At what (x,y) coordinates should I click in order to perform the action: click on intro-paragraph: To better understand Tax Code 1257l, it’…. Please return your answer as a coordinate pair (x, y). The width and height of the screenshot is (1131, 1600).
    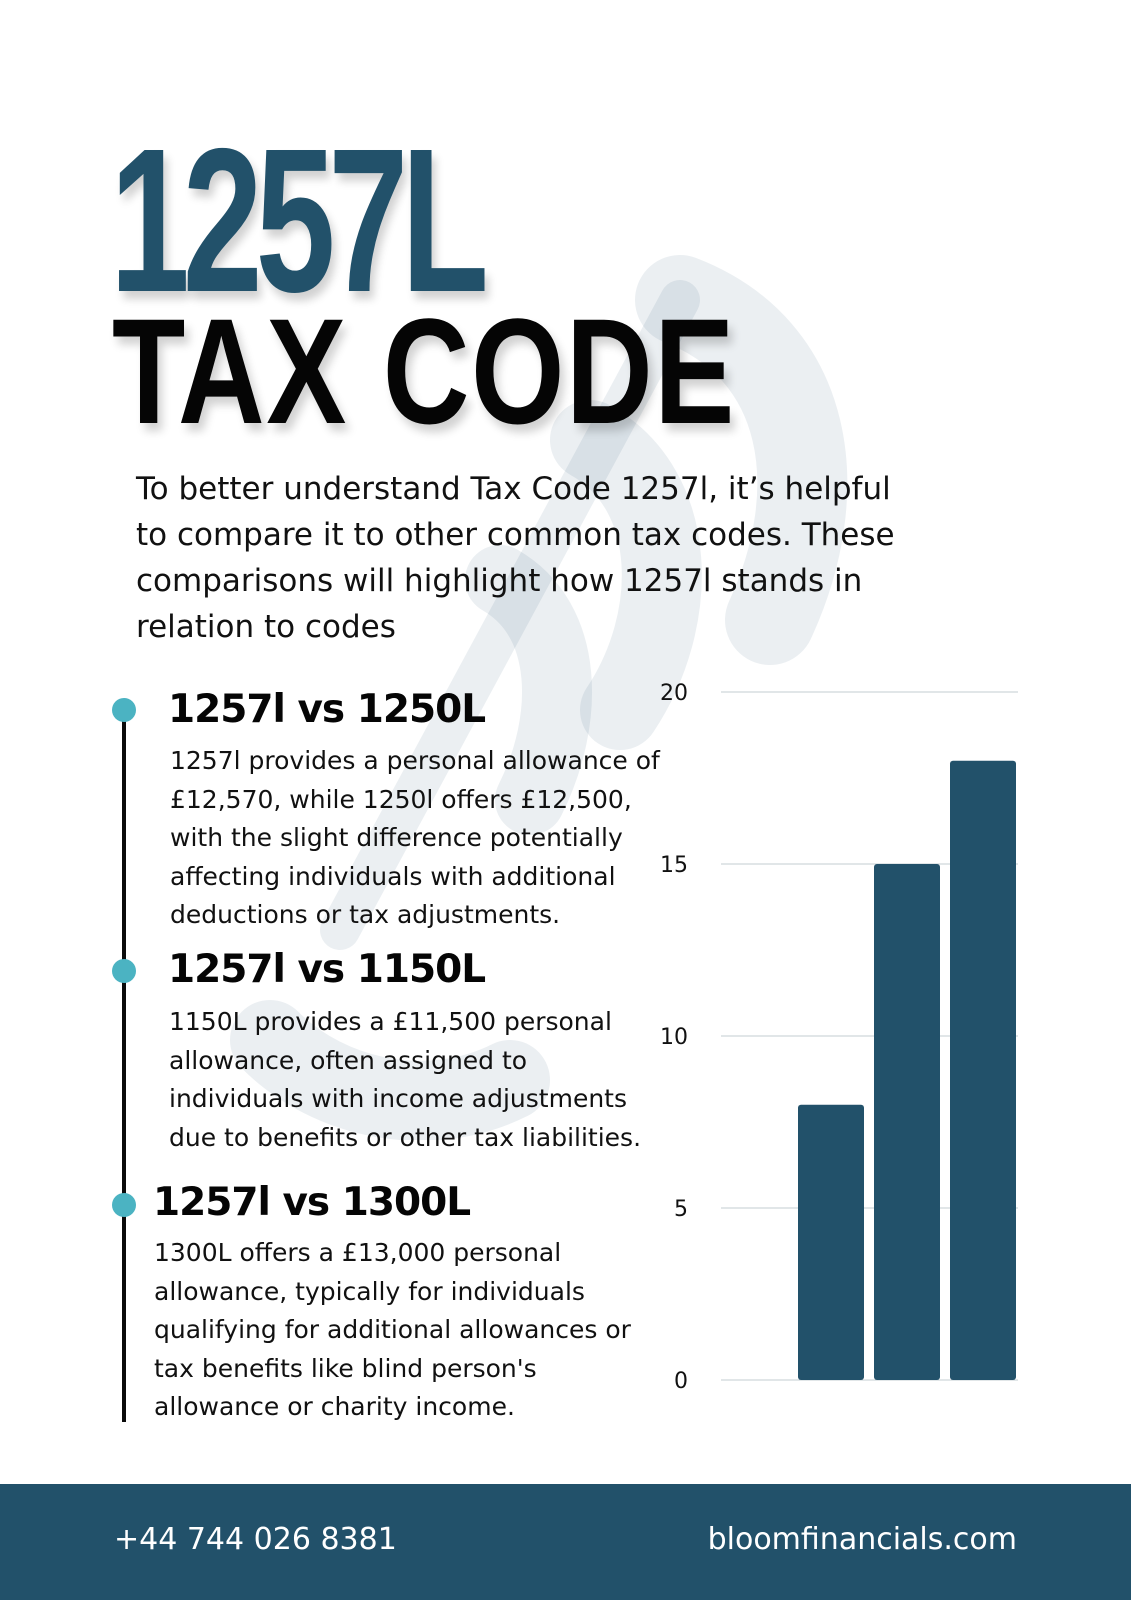
    Looking at the image, I should click on (515, 558).